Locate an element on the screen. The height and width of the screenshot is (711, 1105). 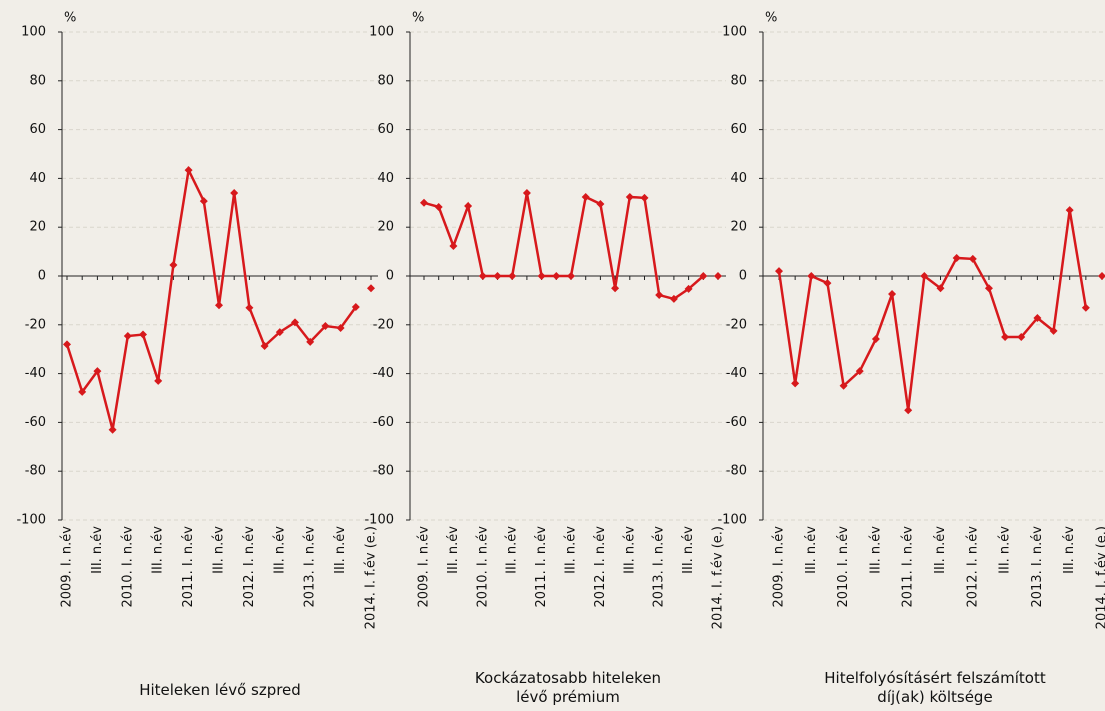
chart-title: Hiteleken lévő szpred is located at coordinates (220, 690).